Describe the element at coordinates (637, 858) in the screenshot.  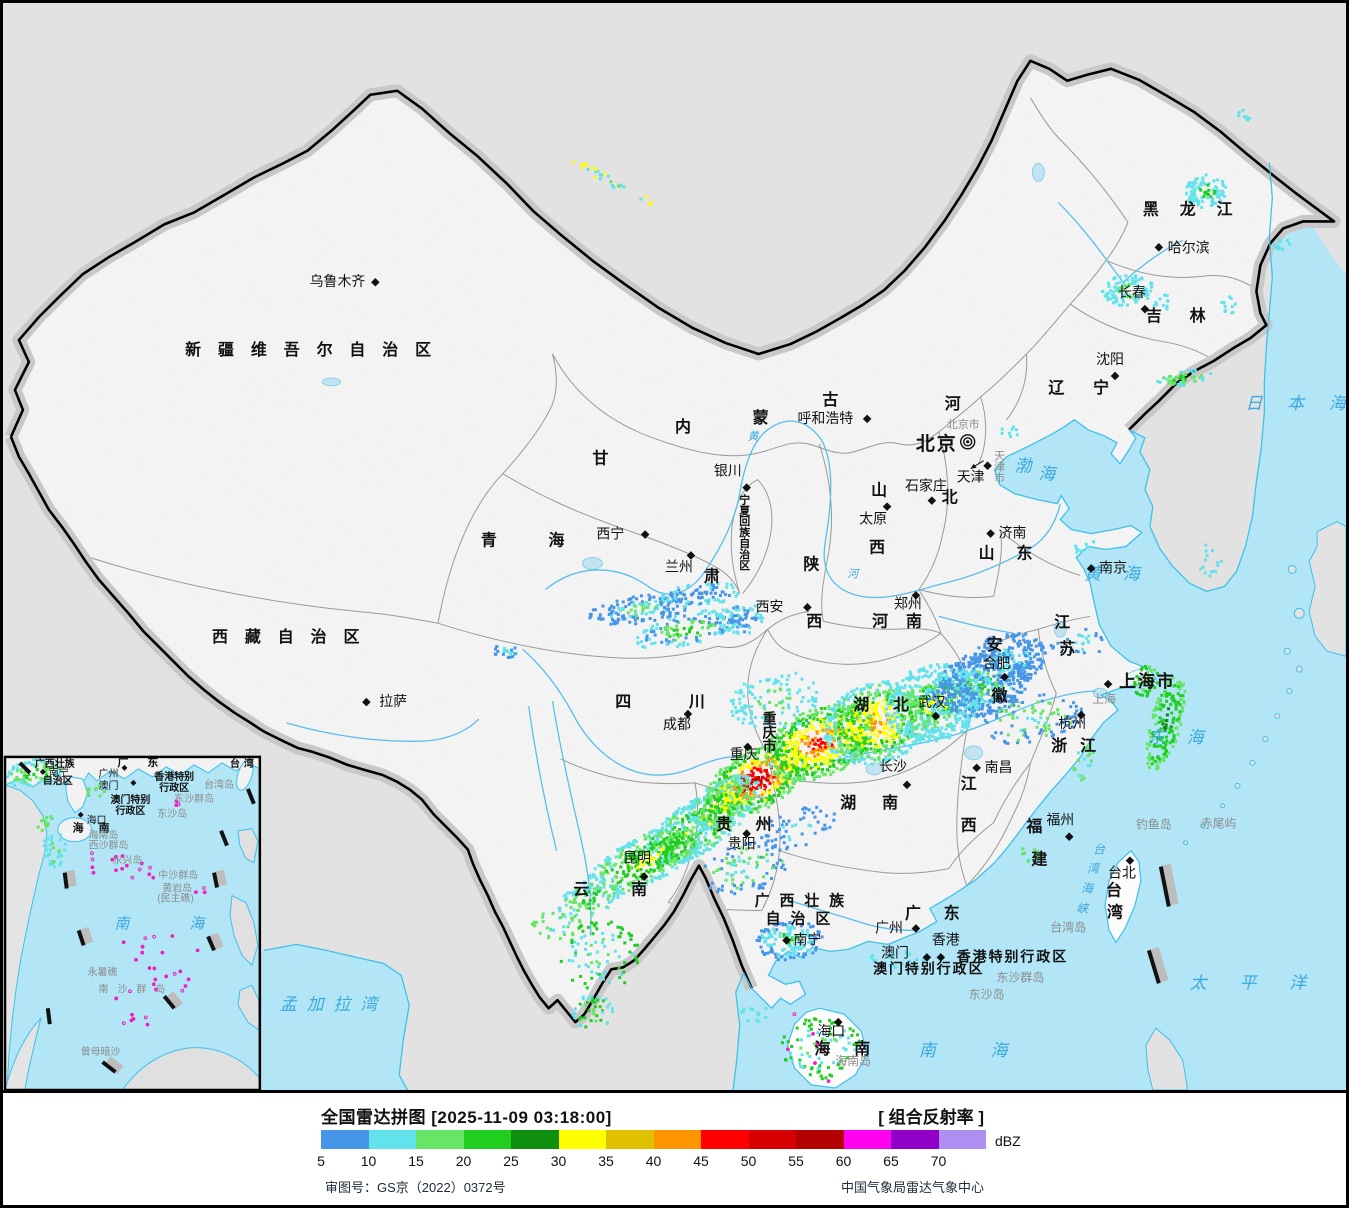
I see `city-label: 昆明` at that location.